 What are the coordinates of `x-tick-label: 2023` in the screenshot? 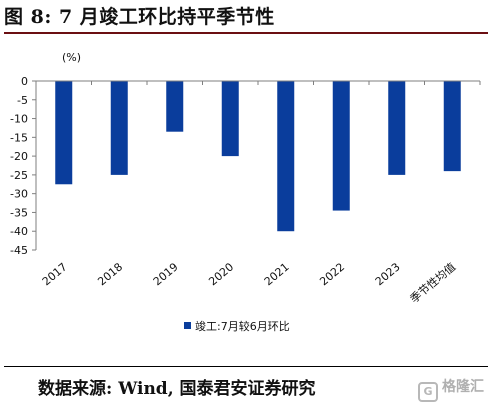 It's located at (388, 274).